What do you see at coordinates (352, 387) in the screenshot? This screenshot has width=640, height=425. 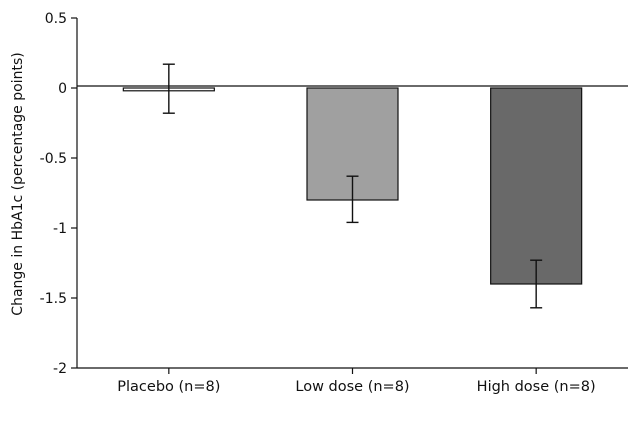 I see `x-category-label: Low dose (n=8)` at bounding box center [352, 387].